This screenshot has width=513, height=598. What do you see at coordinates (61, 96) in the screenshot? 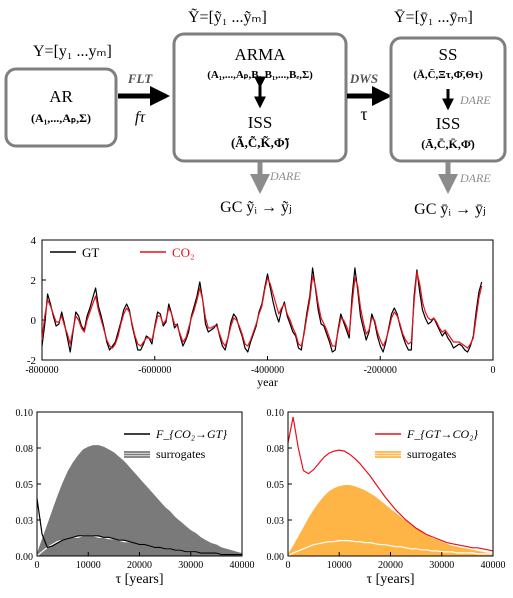
I see `ar-box-title: AR` at bounding box center [61, 96].